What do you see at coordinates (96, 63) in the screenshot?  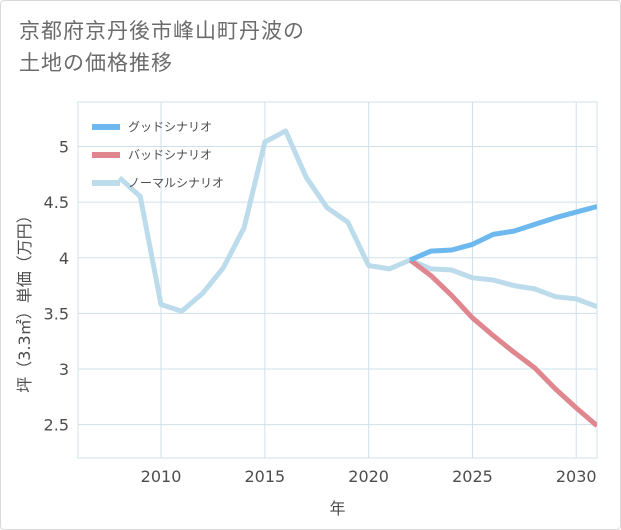 I see `chart-title-line-2: 土地の価格推移` at bounding box center [96, 63].